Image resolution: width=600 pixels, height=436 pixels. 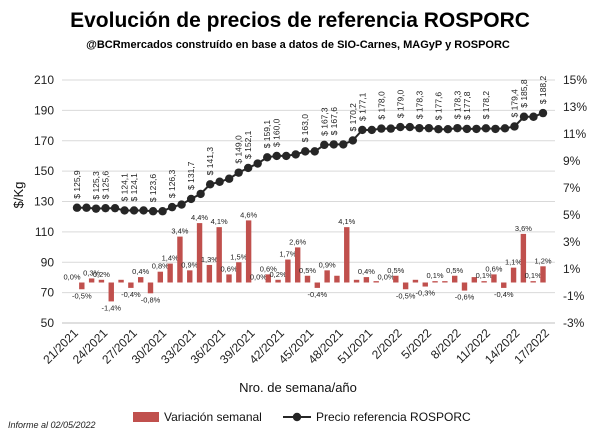 What do you see at coordinates (277, 132) in the screenshot?
I see `price-data-label: $ 160,0` at bounding box center [277, 132].